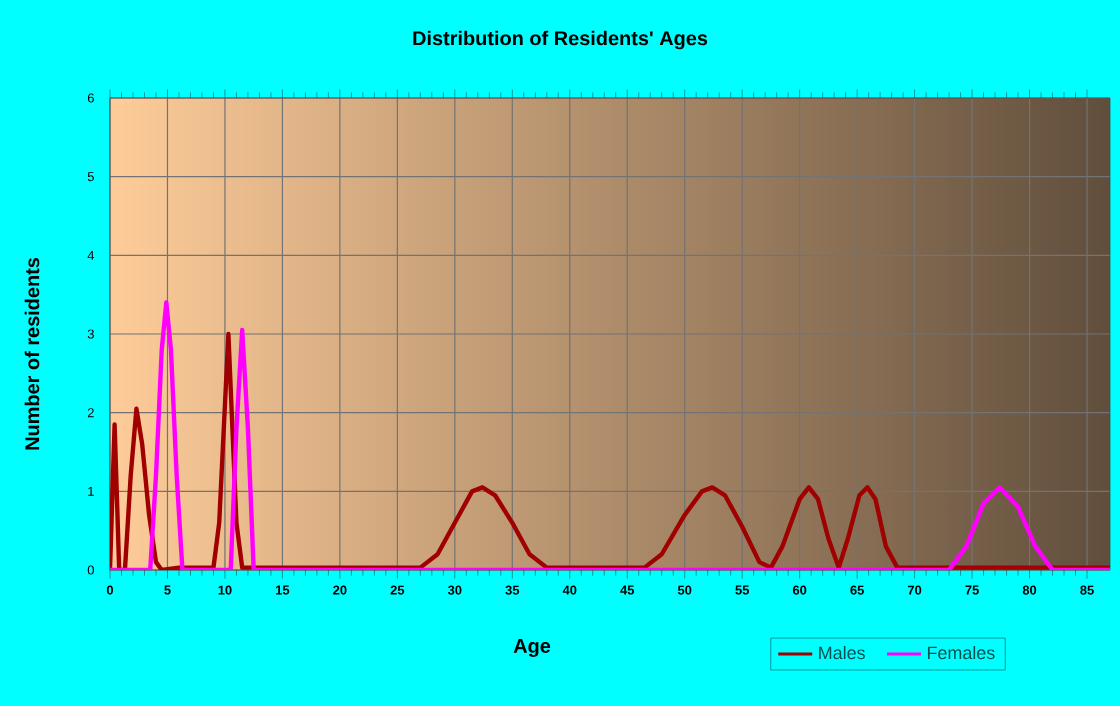 The width and height of the screenshot is (1120, 706). I want to click on y-axis-title: Number of residents, so click(32, 353).